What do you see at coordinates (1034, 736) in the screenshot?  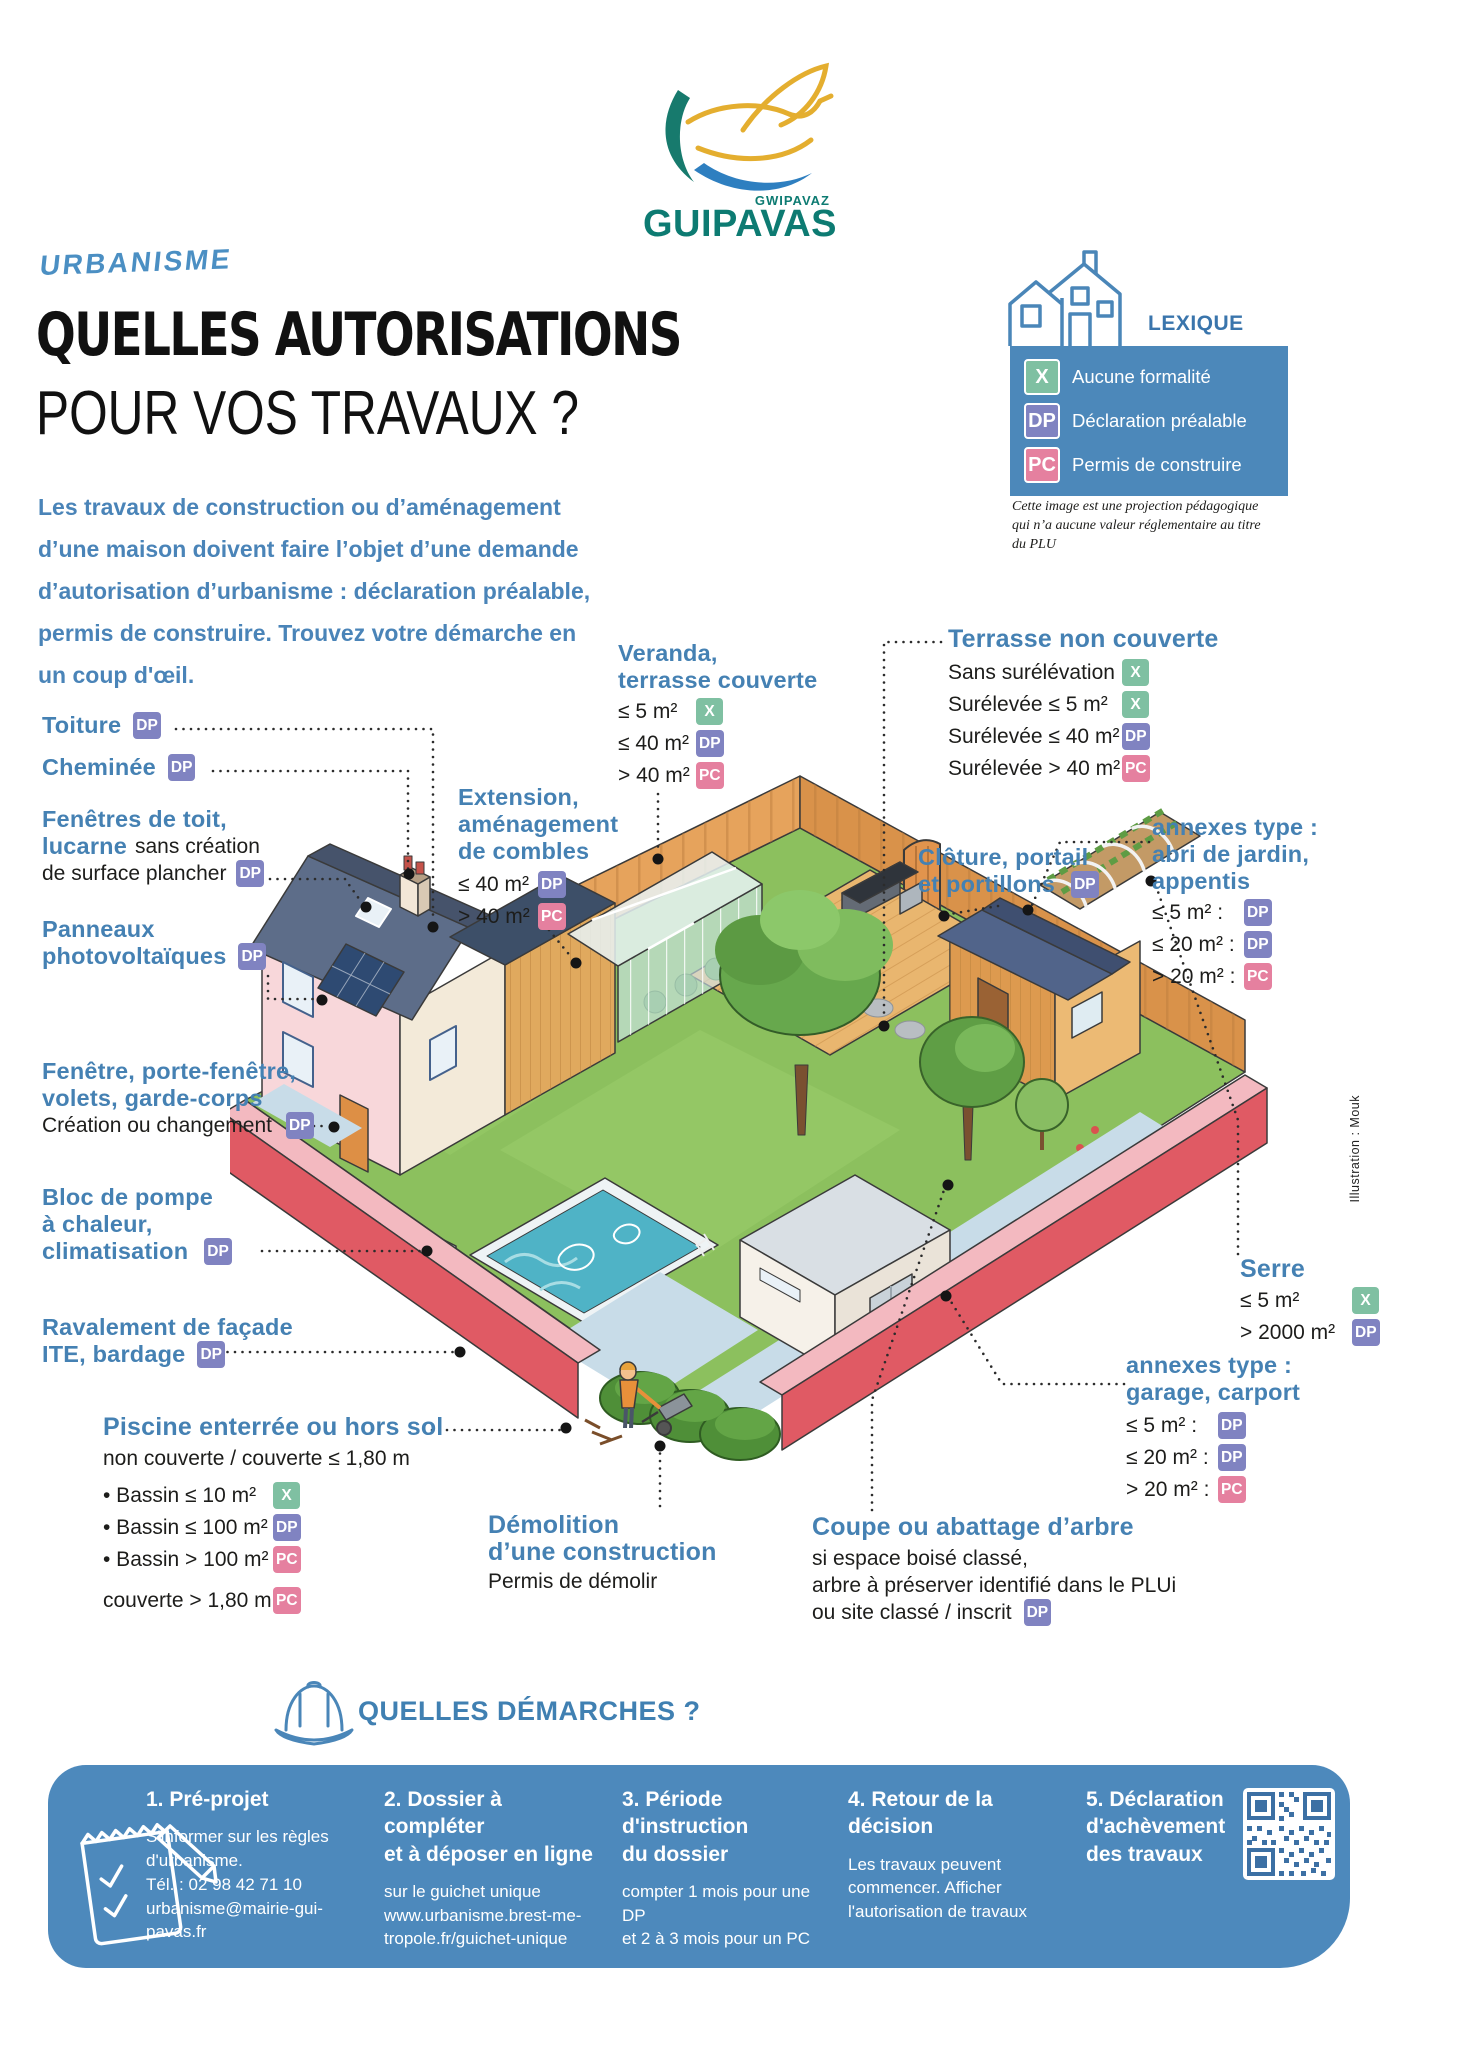 I see `rule-text: Surélevée ≤ 40 m²` at bounding box center [1034, 736].